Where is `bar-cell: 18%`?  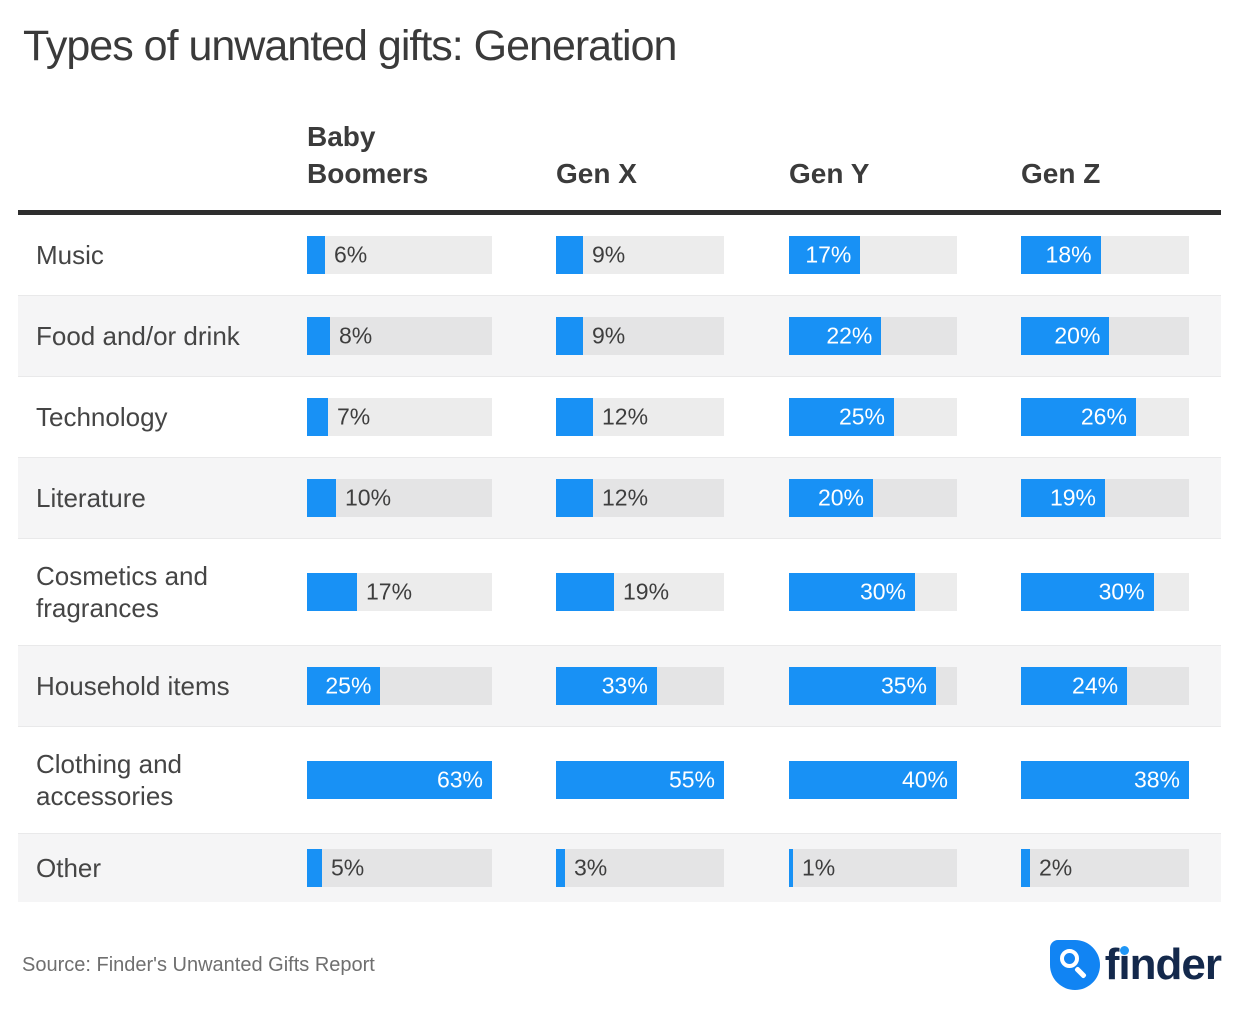
bar-cell: 18% is located at coordinates (1121, 255).